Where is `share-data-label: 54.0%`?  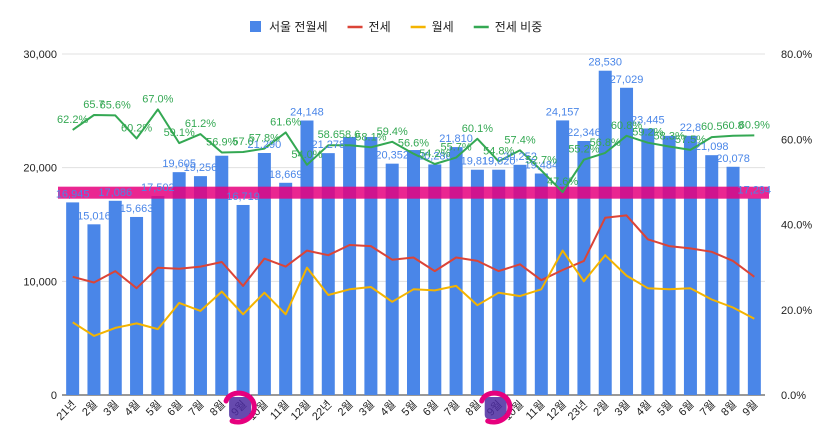
share-data-label: 54.0% is located at coordinates (306, 155).